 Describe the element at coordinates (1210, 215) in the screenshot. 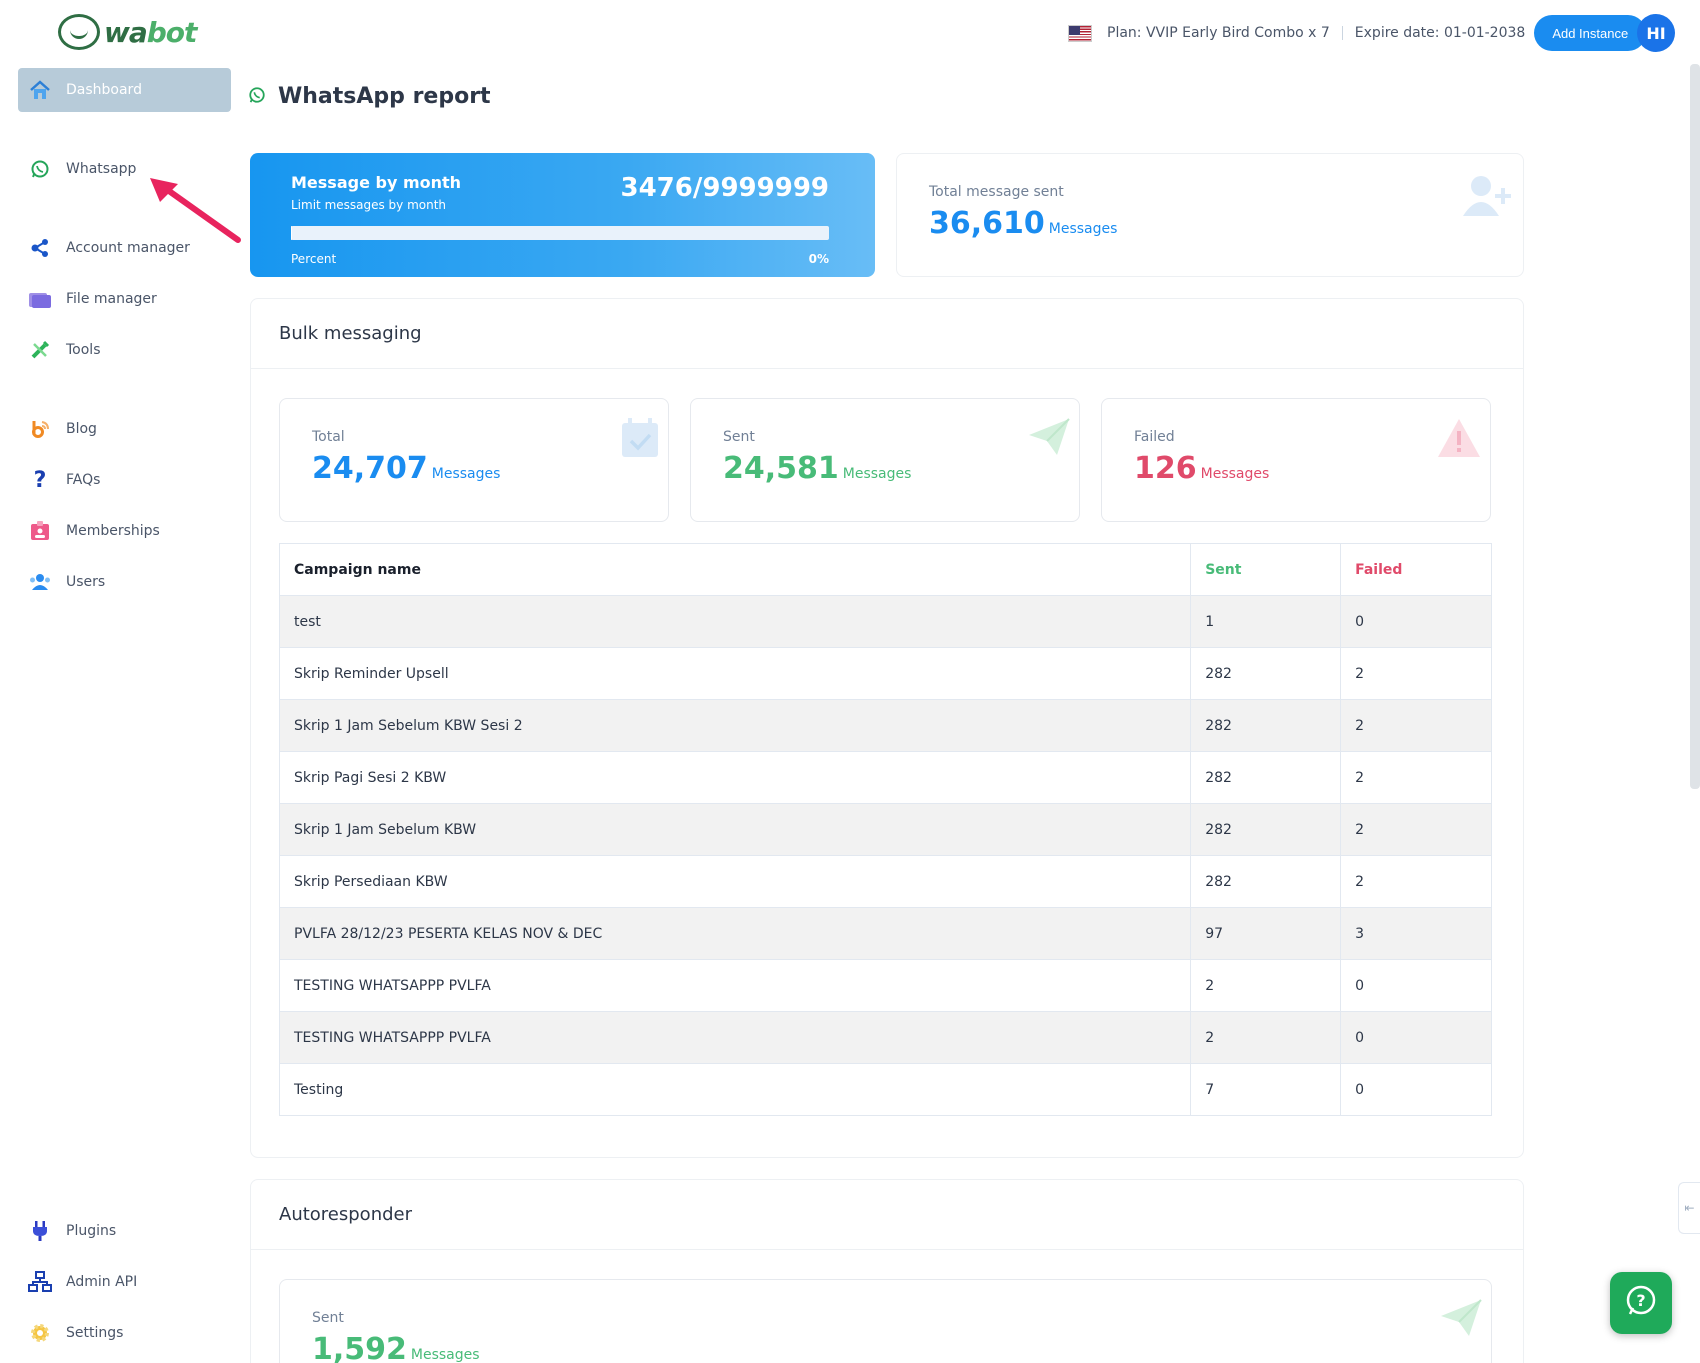

I see `total-message-sent-card: Total message sent 36,610 Messages` at that location.